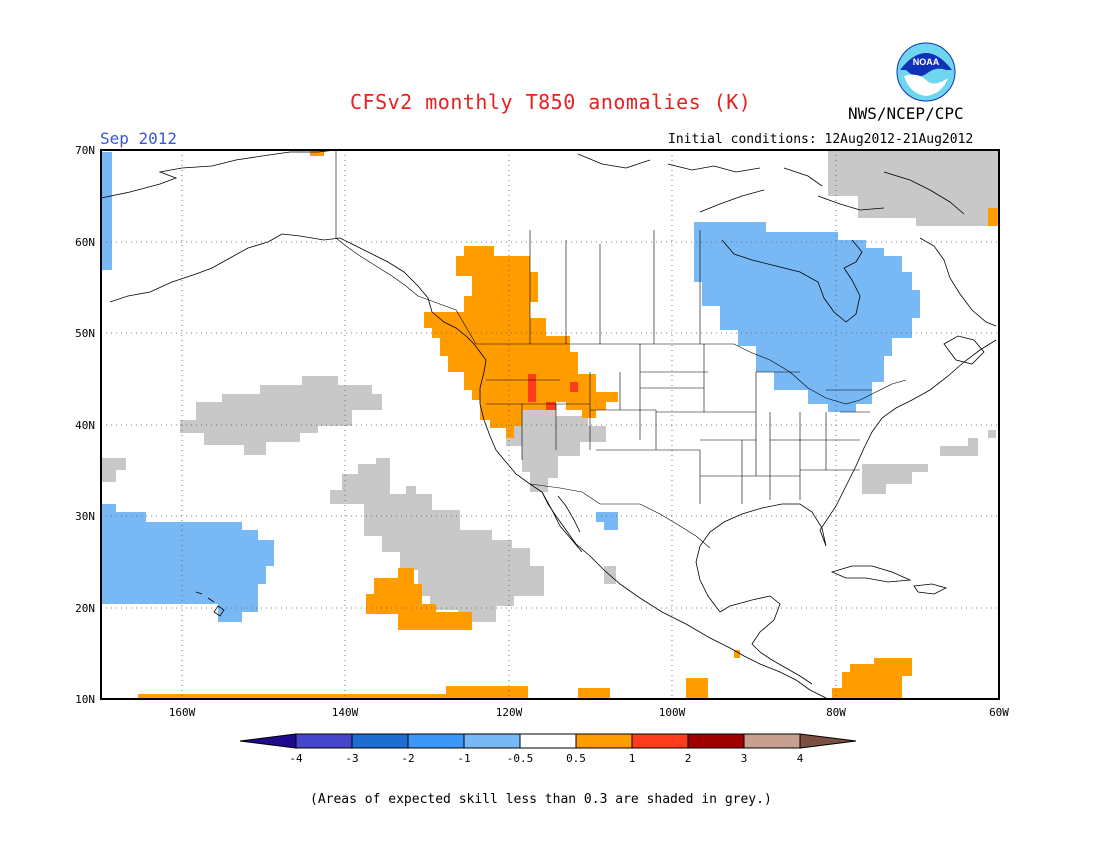 The image size is (1100, 850). What do you see at coordinates (85, 516) in the screenshot?
I see `lat-label: 30N` at bounding box center [85, 516].